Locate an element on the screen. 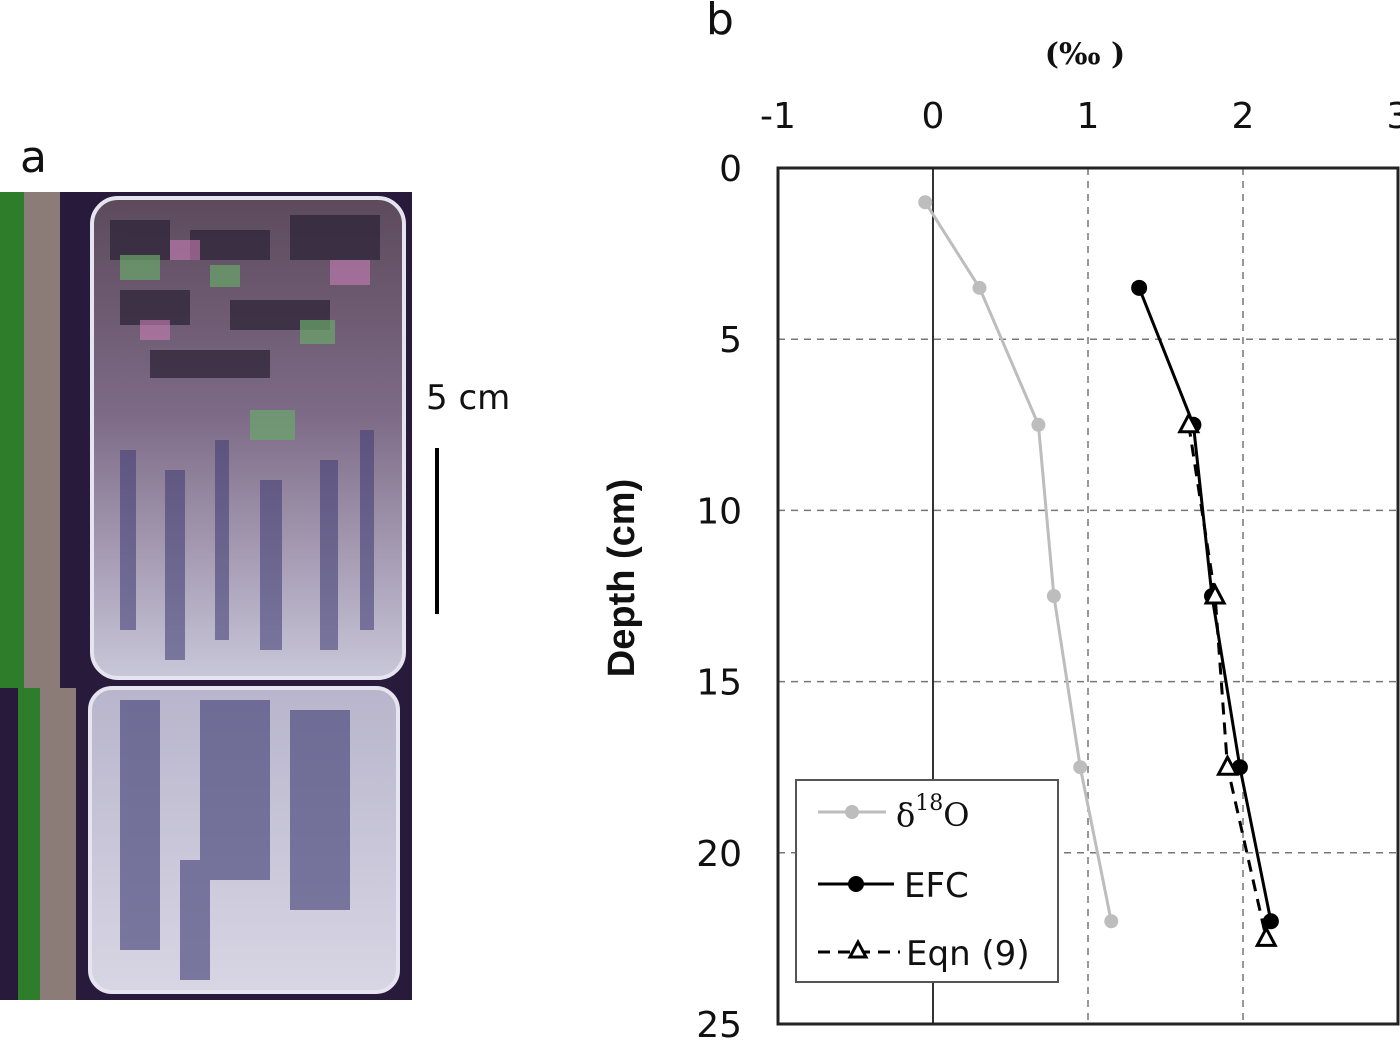  x-tick-label: 0 is located at coordinates (933, 116).